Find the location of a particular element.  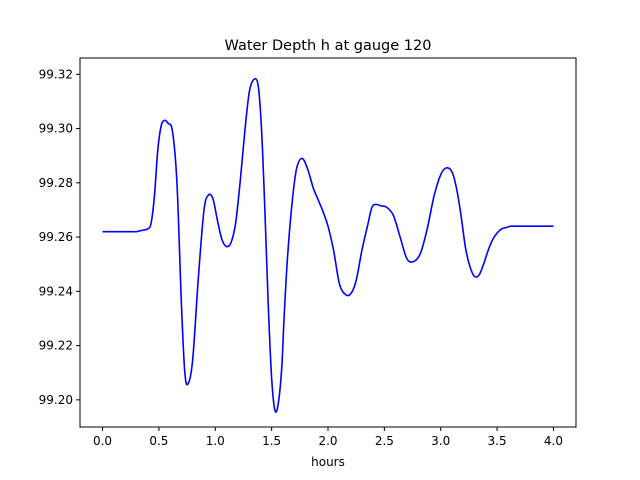

x-axis: 0.0 0.5 1.0 1.5 2.0 2.5 3.0 3.5 4.0 is located at coordinates (328, 437).